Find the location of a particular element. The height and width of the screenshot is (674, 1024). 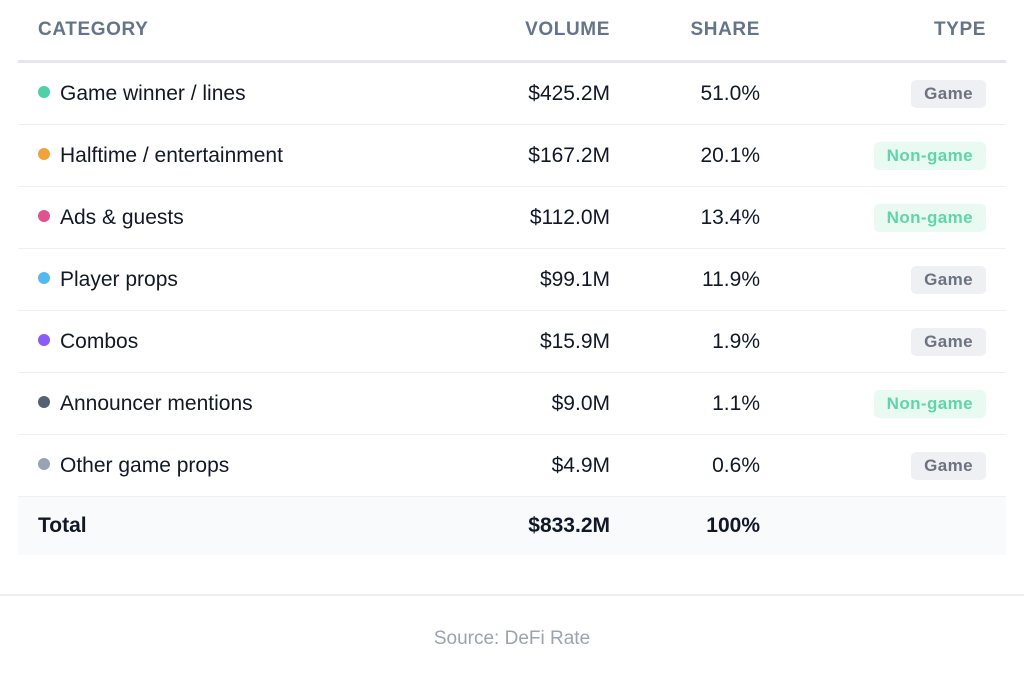

category-label: Player props is located at coordinates (119, 279).